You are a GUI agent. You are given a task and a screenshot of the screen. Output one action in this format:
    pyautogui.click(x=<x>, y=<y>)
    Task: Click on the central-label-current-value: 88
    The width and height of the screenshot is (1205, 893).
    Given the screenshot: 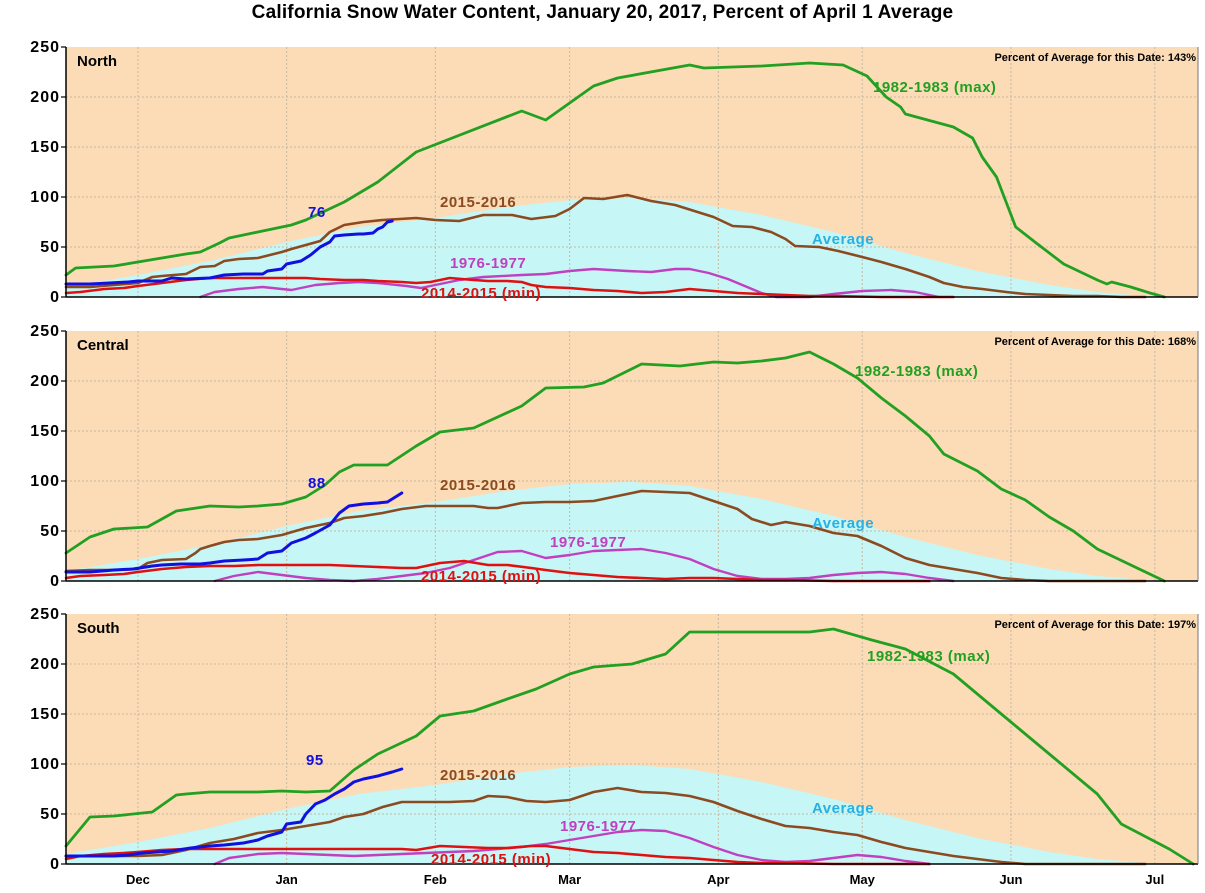 What is the action you would take?
    pyautogui.click(x=317, y=483)
    